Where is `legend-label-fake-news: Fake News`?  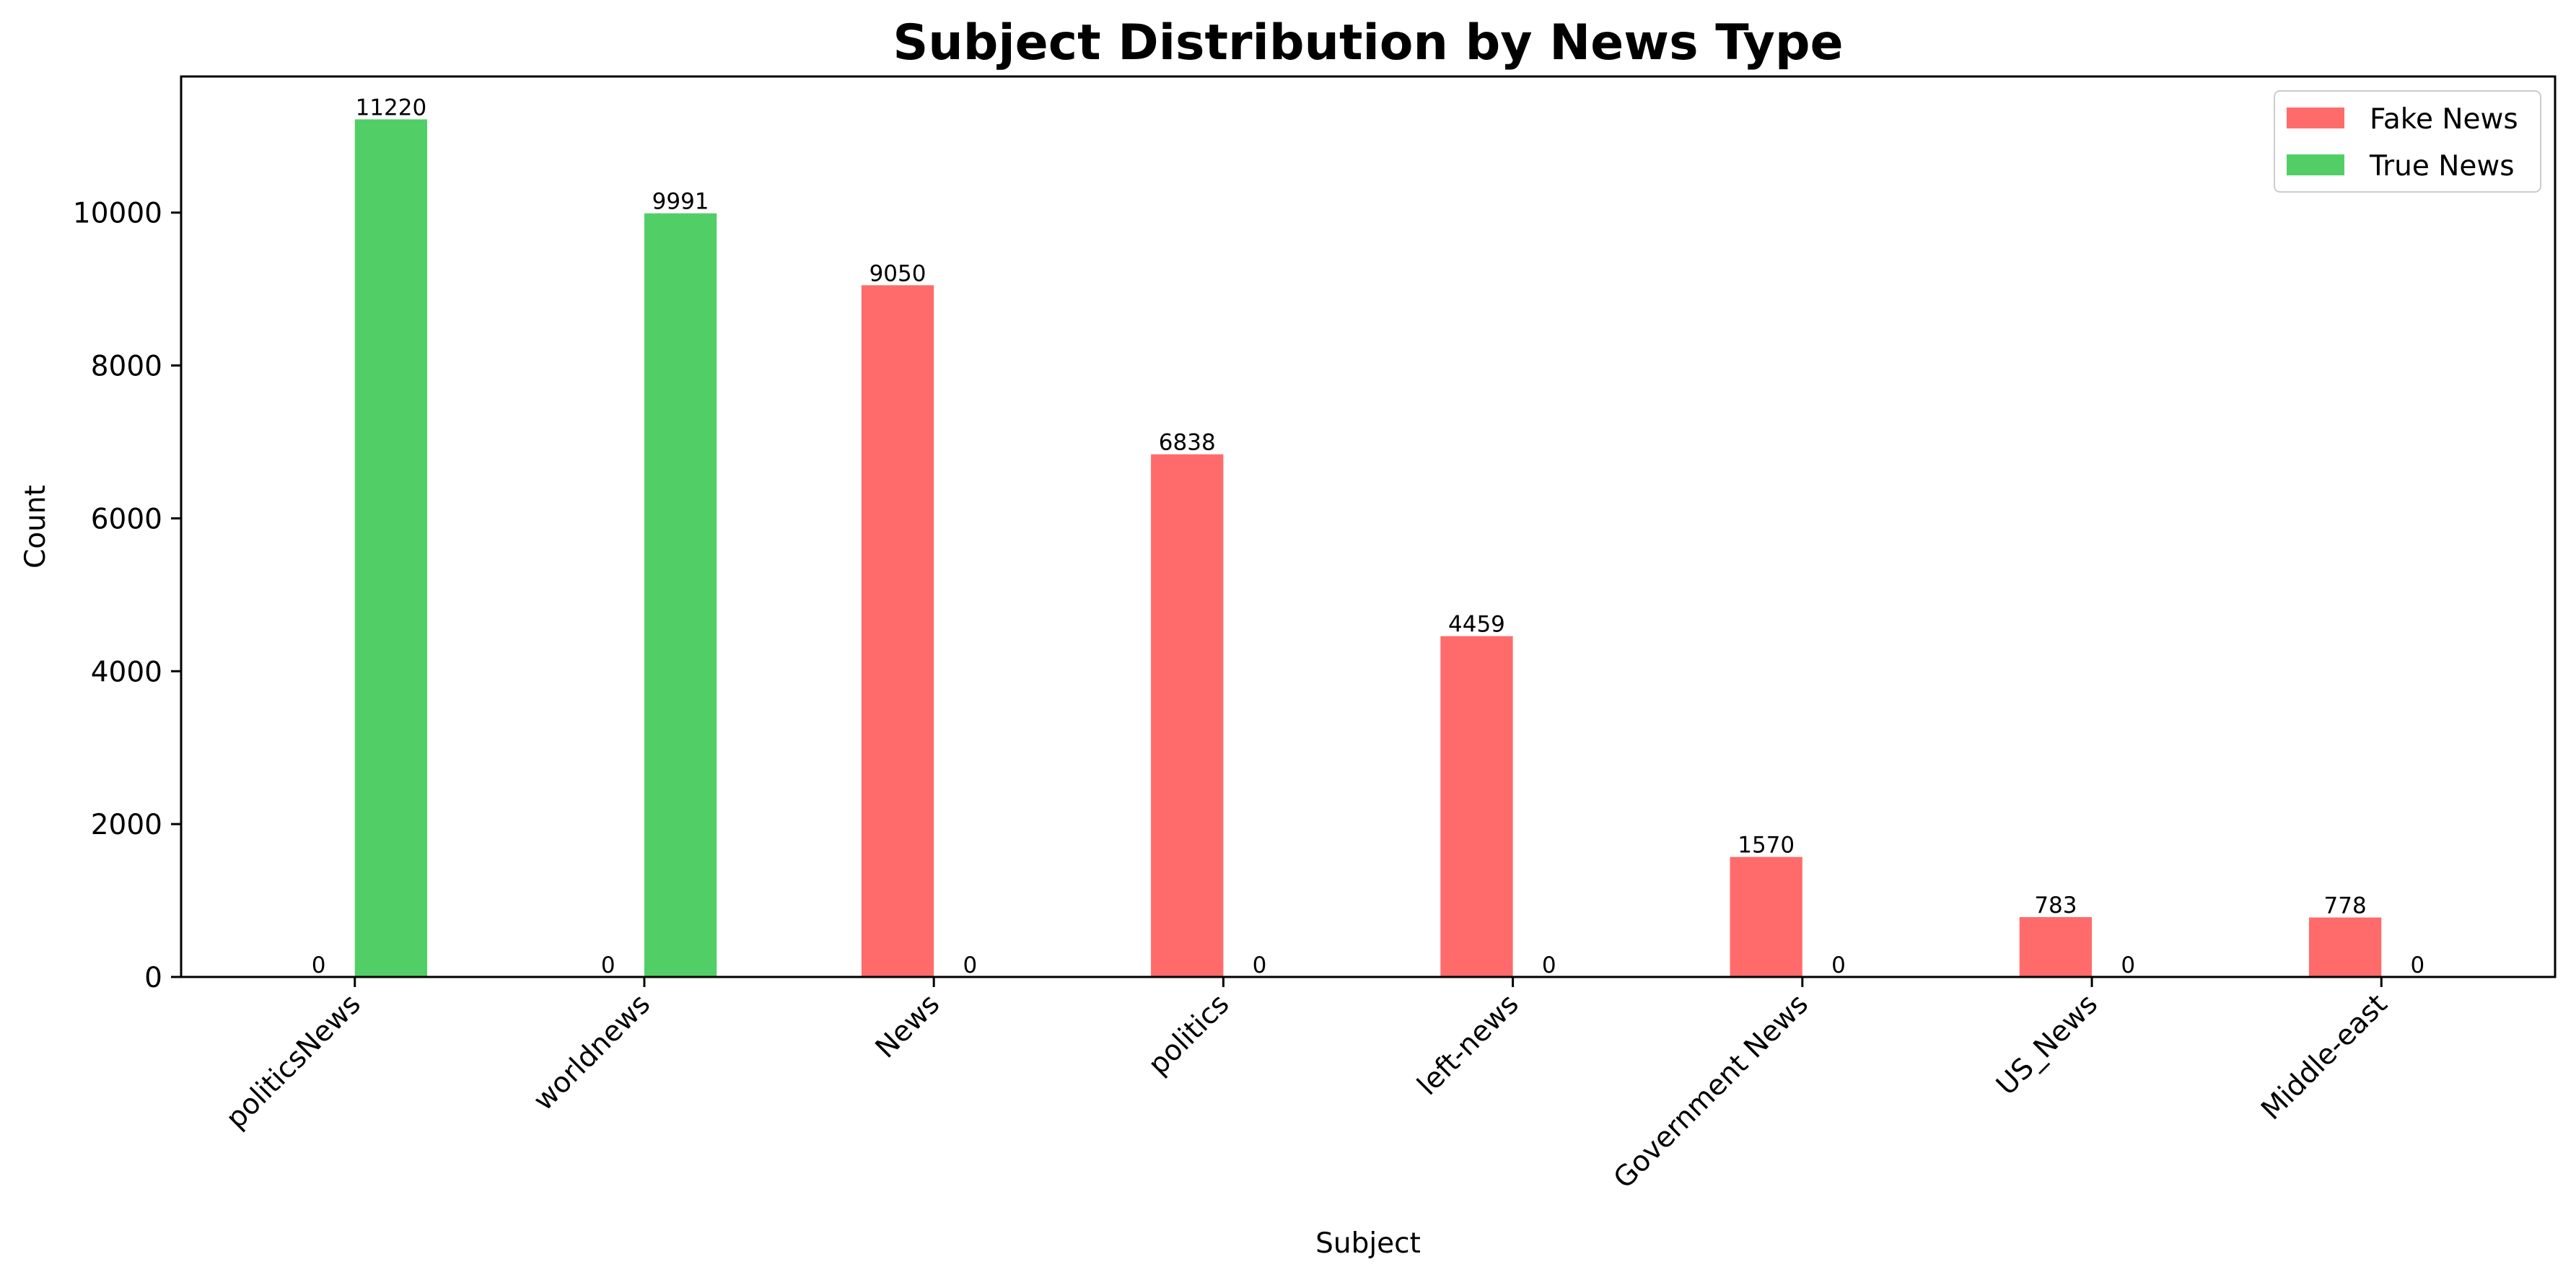 legend-label-fake-news: Fake News is located at coordinates (2444, 119).